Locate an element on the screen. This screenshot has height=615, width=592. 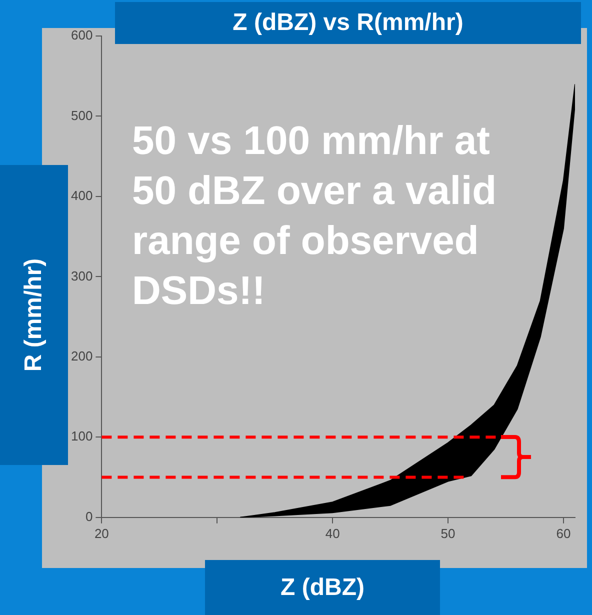
label-banner: Z (dBZ) is located at coordinates (322, 587).